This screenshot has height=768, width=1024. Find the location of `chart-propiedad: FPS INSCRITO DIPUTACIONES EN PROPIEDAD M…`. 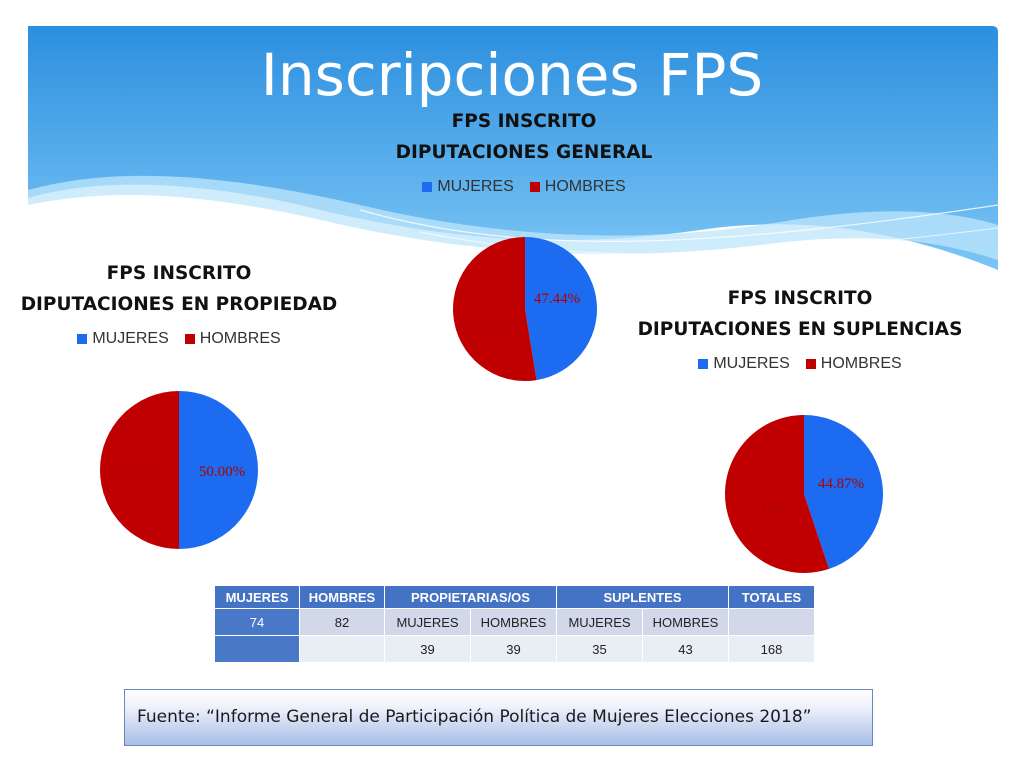

chart-propiedad: FPS INSCRITO DIPUTACIONES EN PROPIEDAD M… is located at coordinates (179, 303).